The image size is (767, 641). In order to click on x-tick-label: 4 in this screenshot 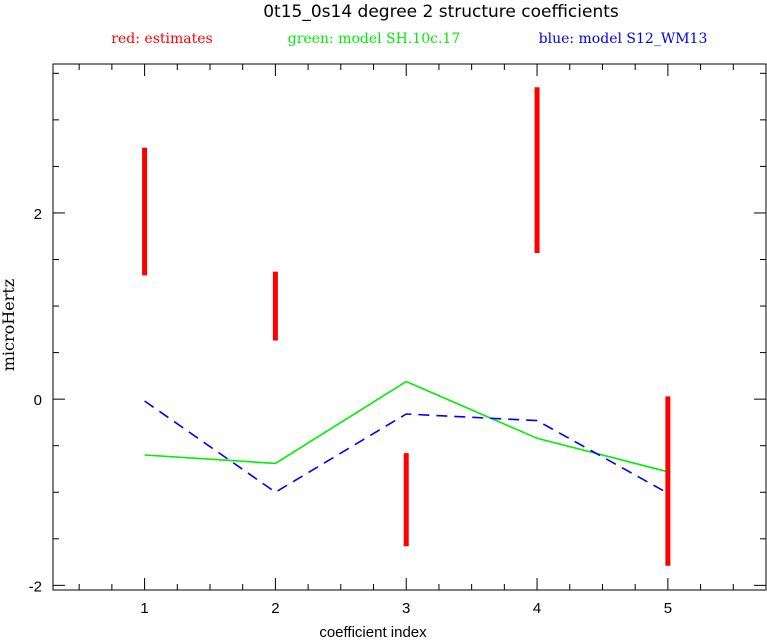, I will do `click(537, 608)`.